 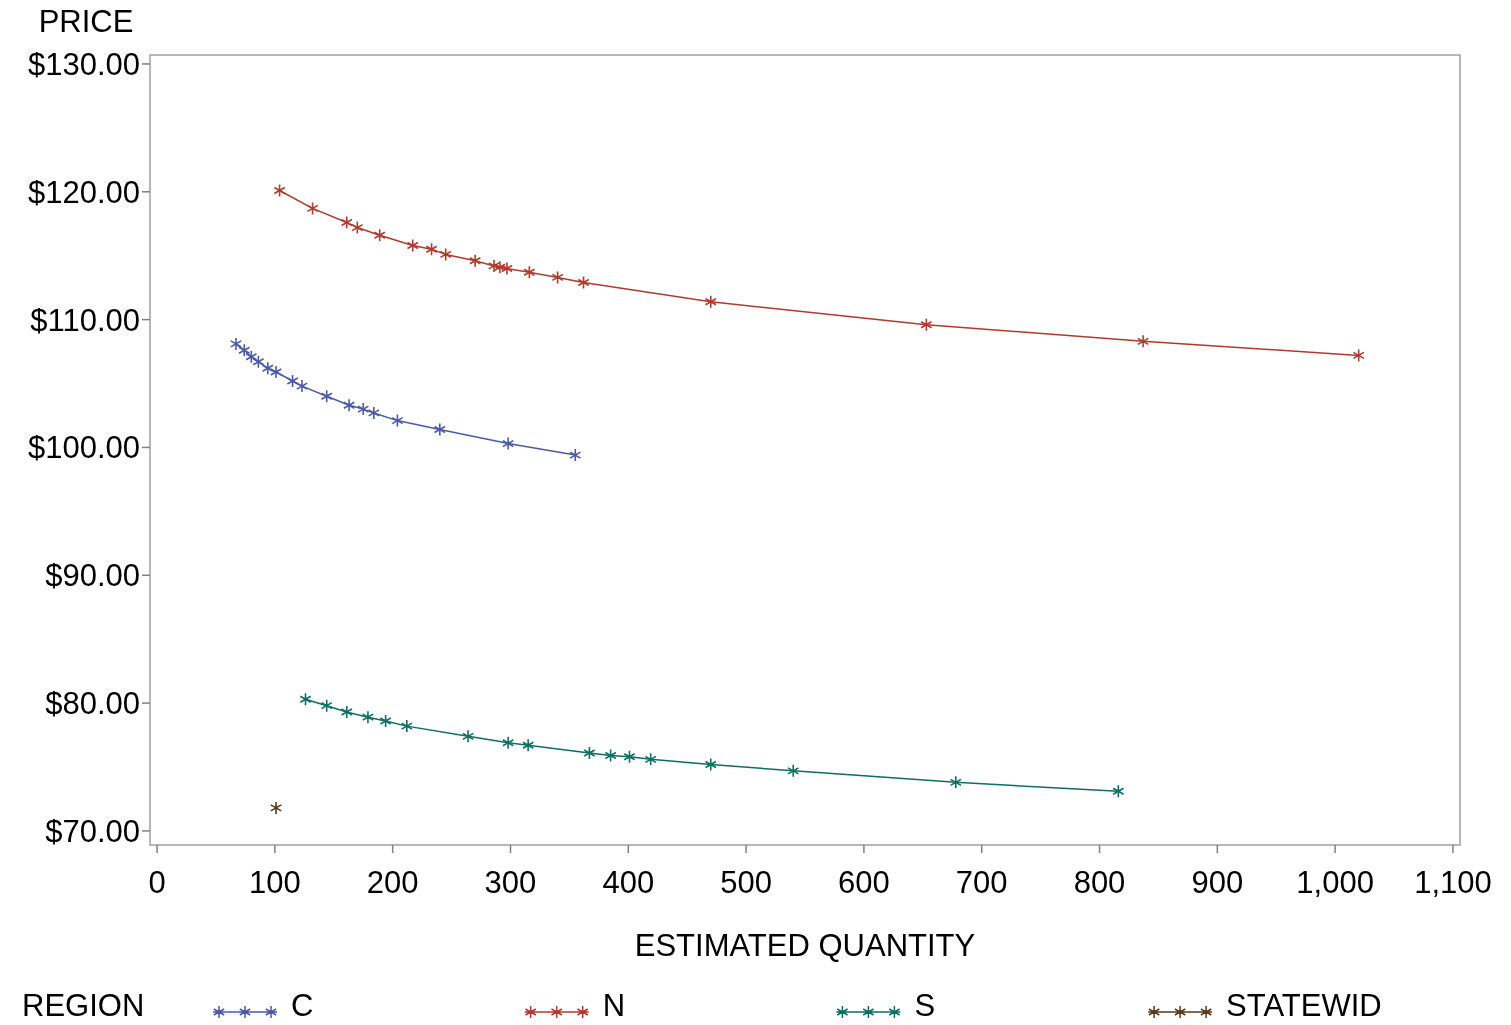 I want to click on y-tick-label: $80.00, so click(x=92, y=704).